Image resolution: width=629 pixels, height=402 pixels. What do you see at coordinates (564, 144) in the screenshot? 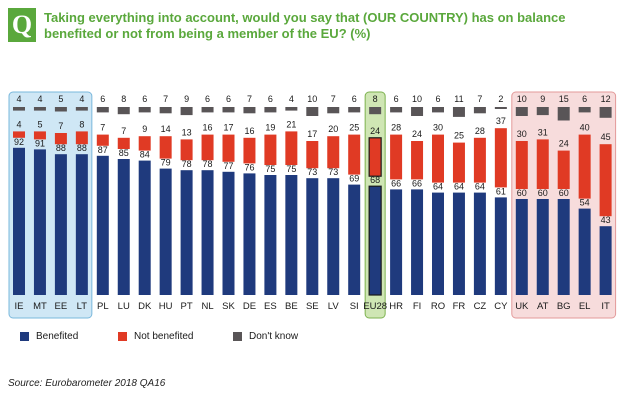
I see `label-not-benefited-BG: 24` at bounding box center [564, 144].